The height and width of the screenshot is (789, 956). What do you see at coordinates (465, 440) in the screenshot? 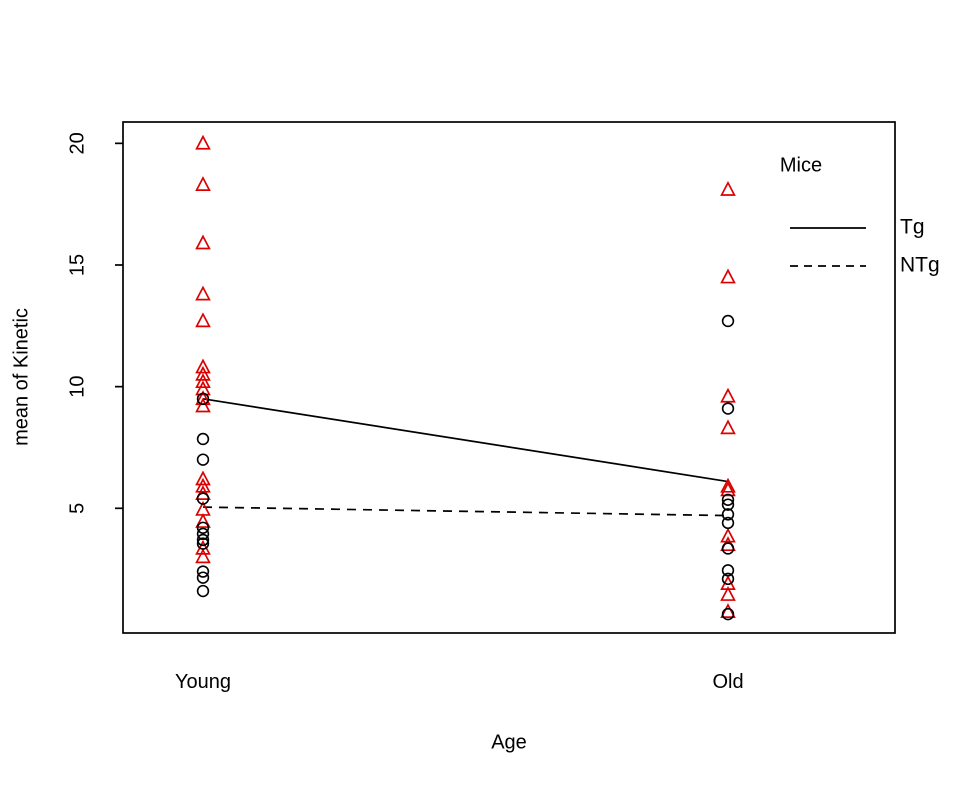
I see `mean-line-tg` at bounding box center [465, 440].